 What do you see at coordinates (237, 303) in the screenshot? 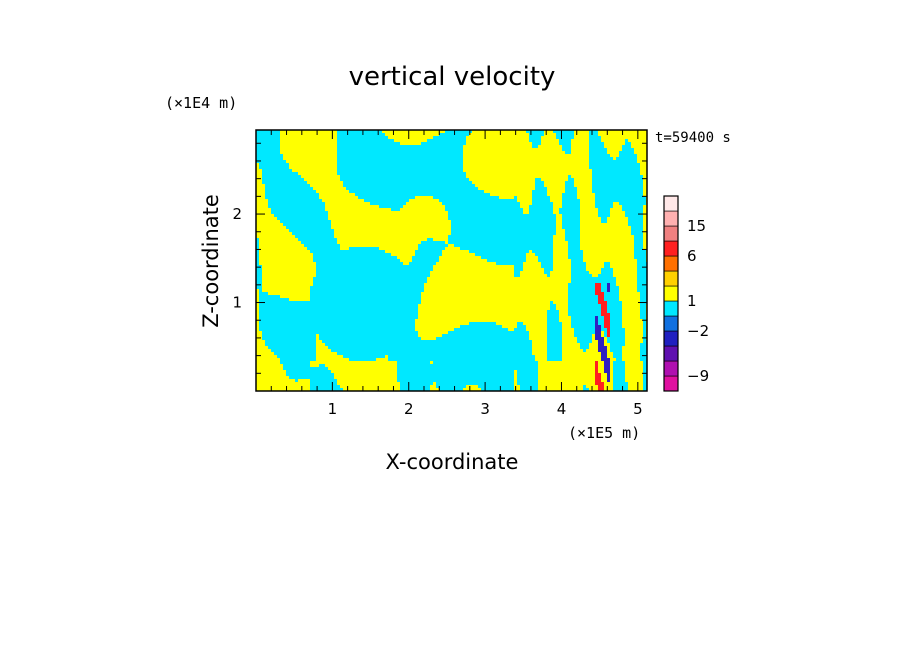
I see `y-tick-label: 1` at bounding box center [237, 303].